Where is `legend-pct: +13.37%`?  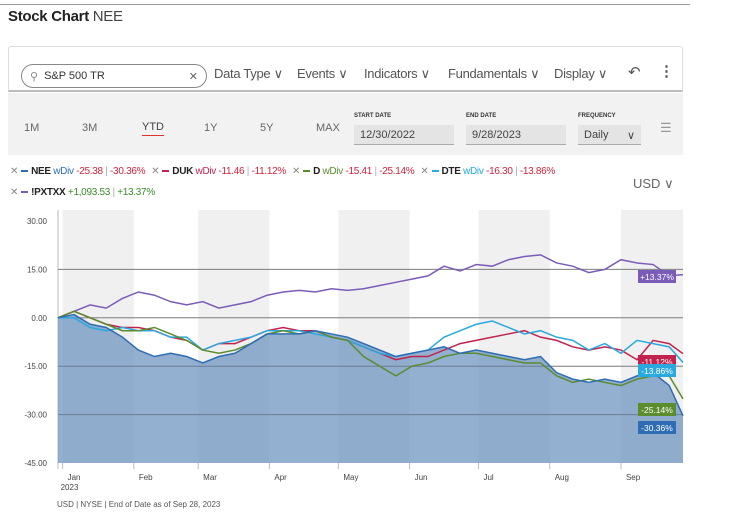
legend-pct: +13.37% is located at coordinates (136, 192).